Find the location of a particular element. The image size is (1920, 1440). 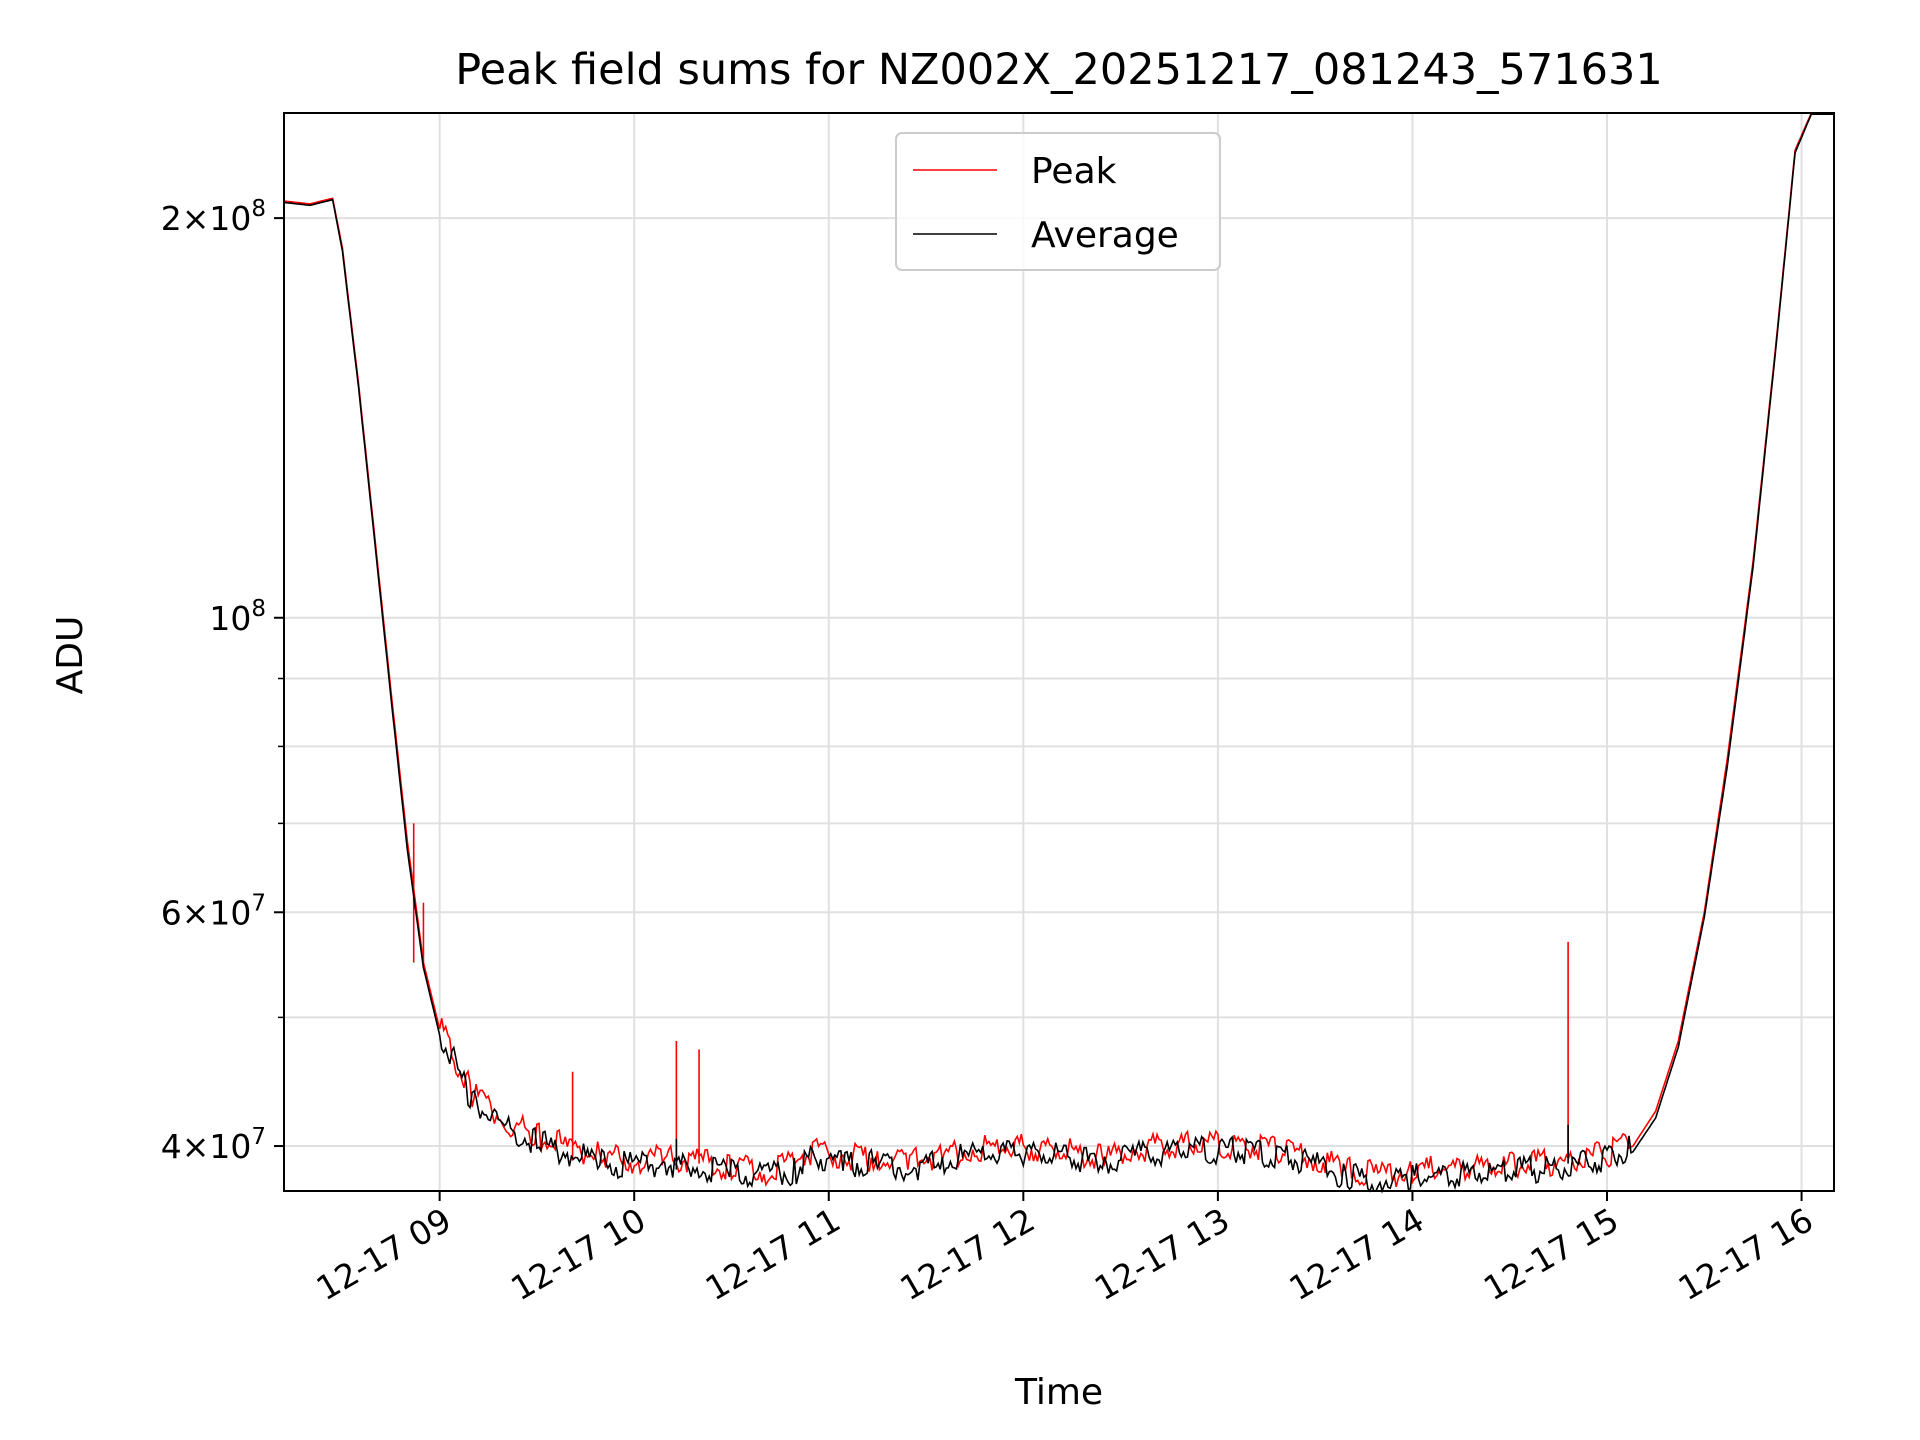

legend: Peak Average is located at coordinates (1058, 201).